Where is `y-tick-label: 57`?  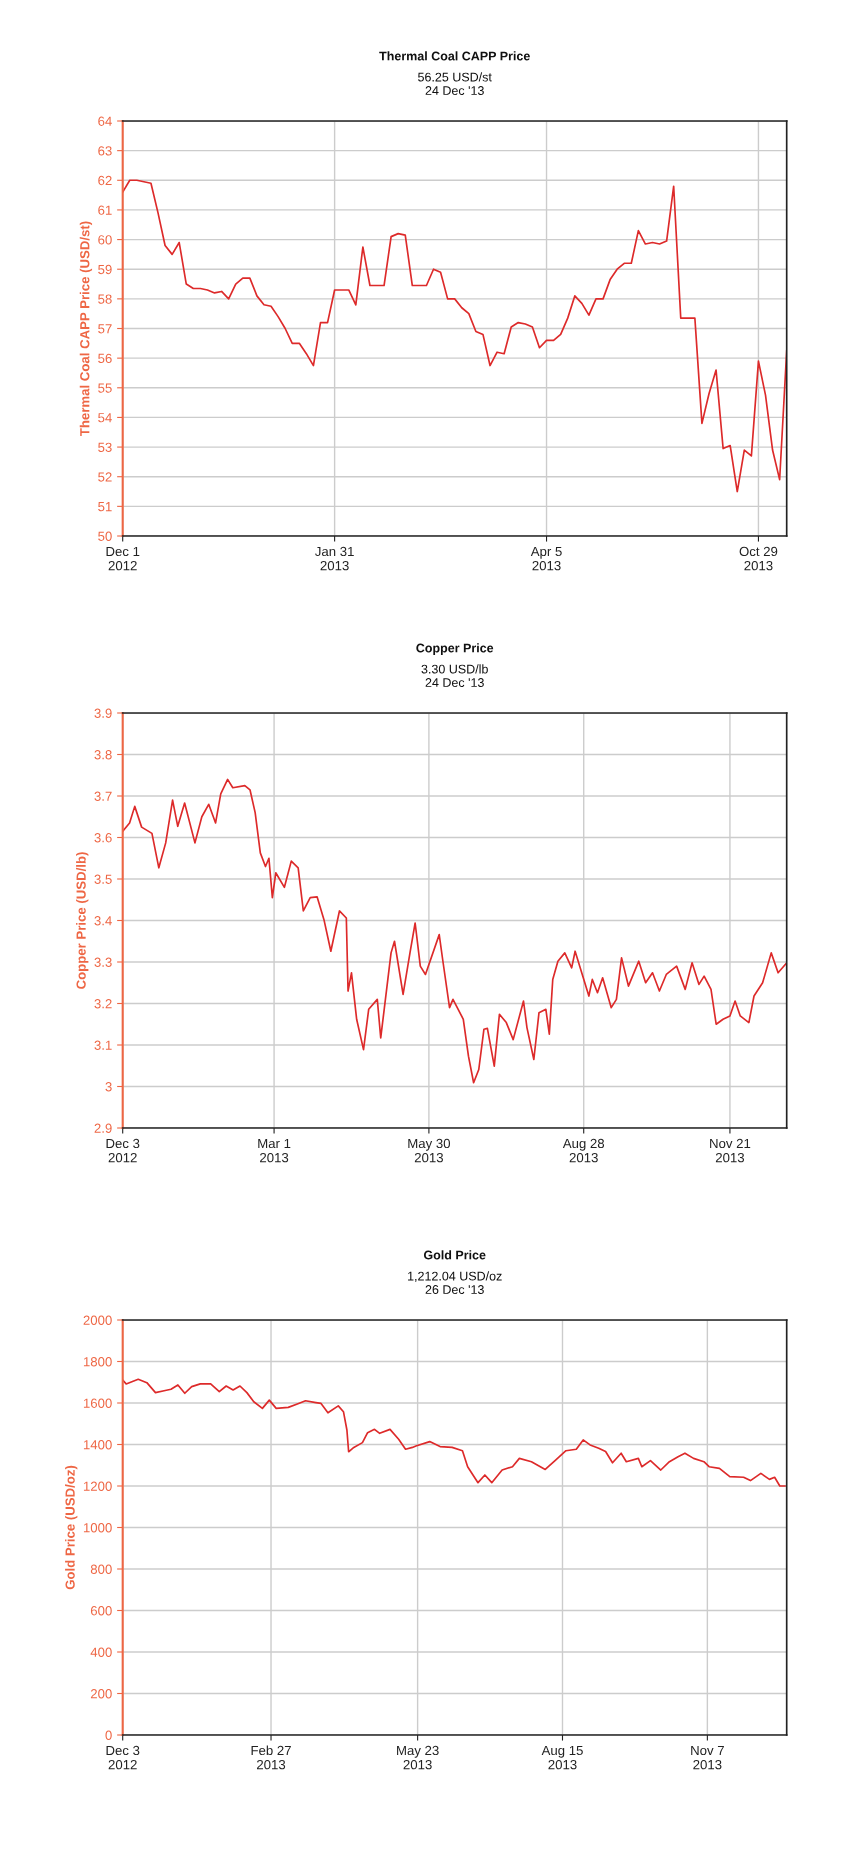
y-tick-label: 57 is located at coordinates (105, 329).